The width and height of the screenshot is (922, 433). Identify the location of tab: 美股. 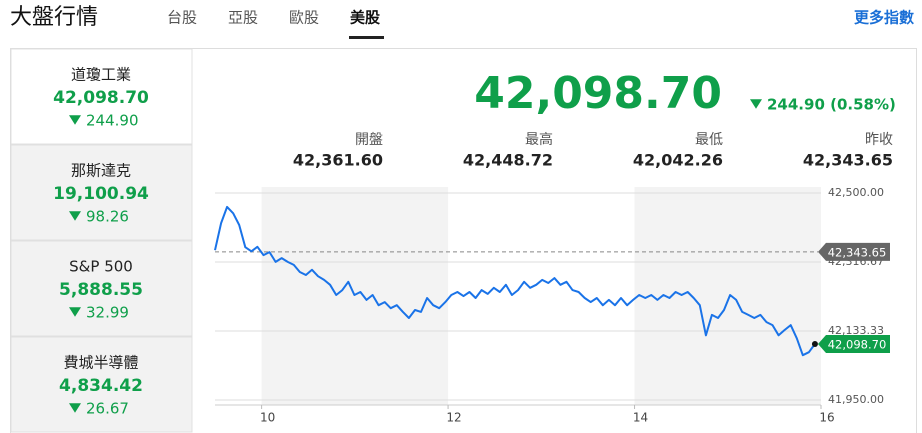
(365, 18).